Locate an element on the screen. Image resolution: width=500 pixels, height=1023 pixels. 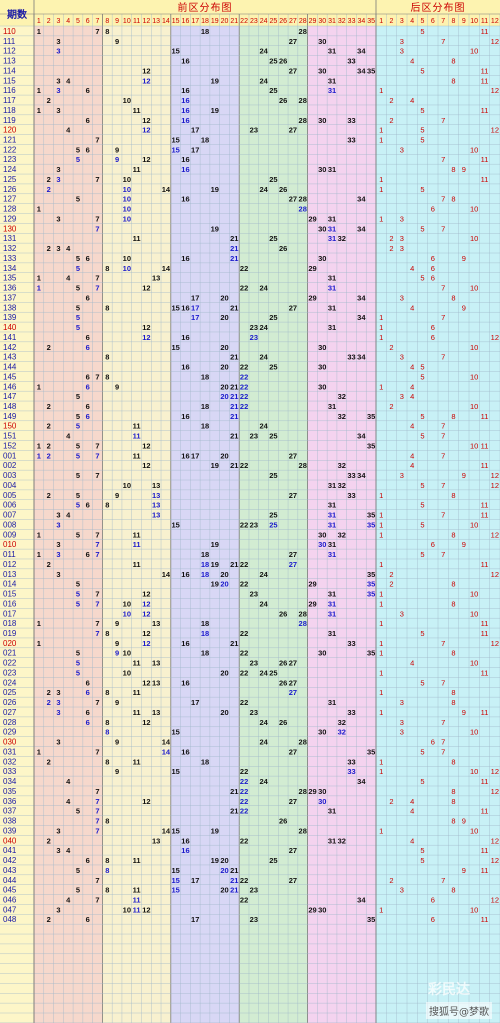
issue-number: 147 is located at coordinates (10, 396).